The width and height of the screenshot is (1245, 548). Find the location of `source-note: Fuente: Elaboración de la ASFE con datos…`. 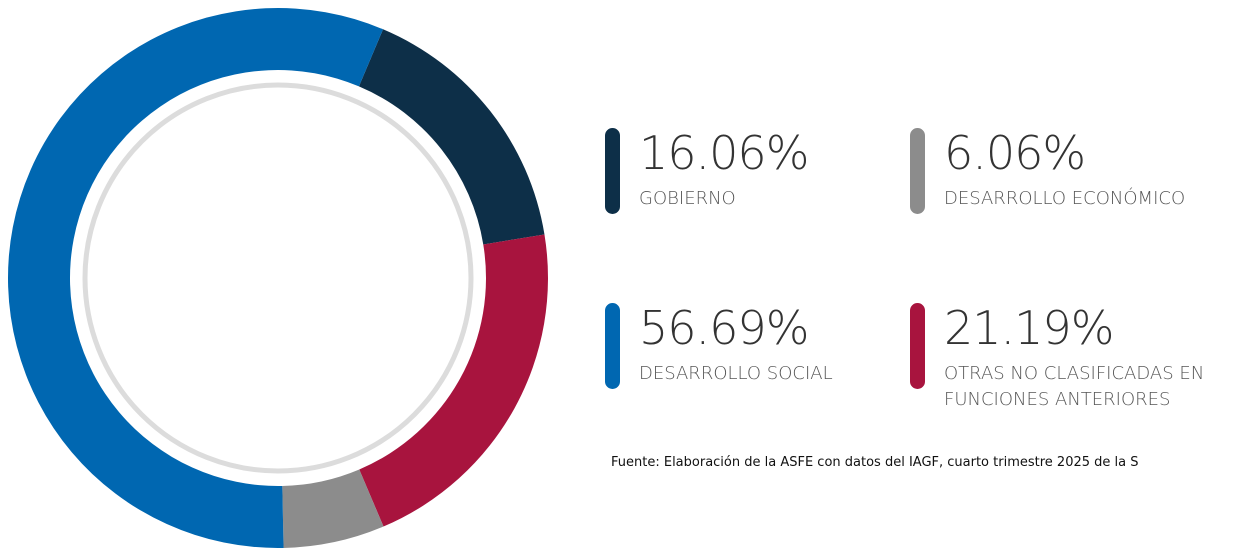

source-note: Fuente: Elaboración de la ASFE con datos… is located at coordinates (875, 462).